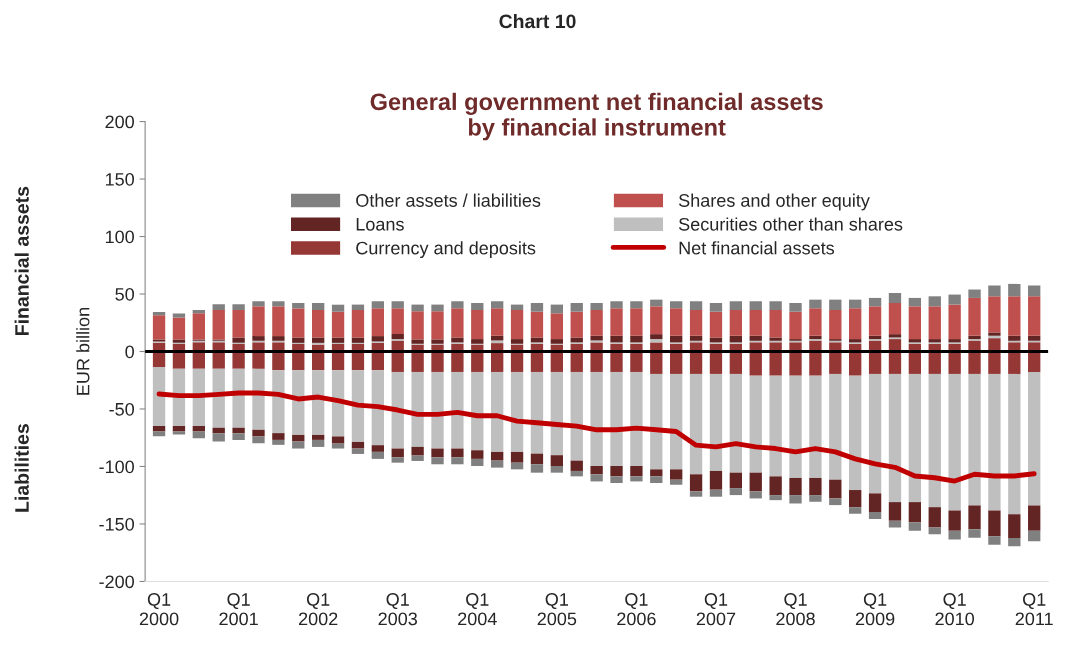 The width and height of the screenshot is (1075, 657). Describe the element at coordinates (120, 179) in the screenshot. I see `y-tick-label: 150` at that location.